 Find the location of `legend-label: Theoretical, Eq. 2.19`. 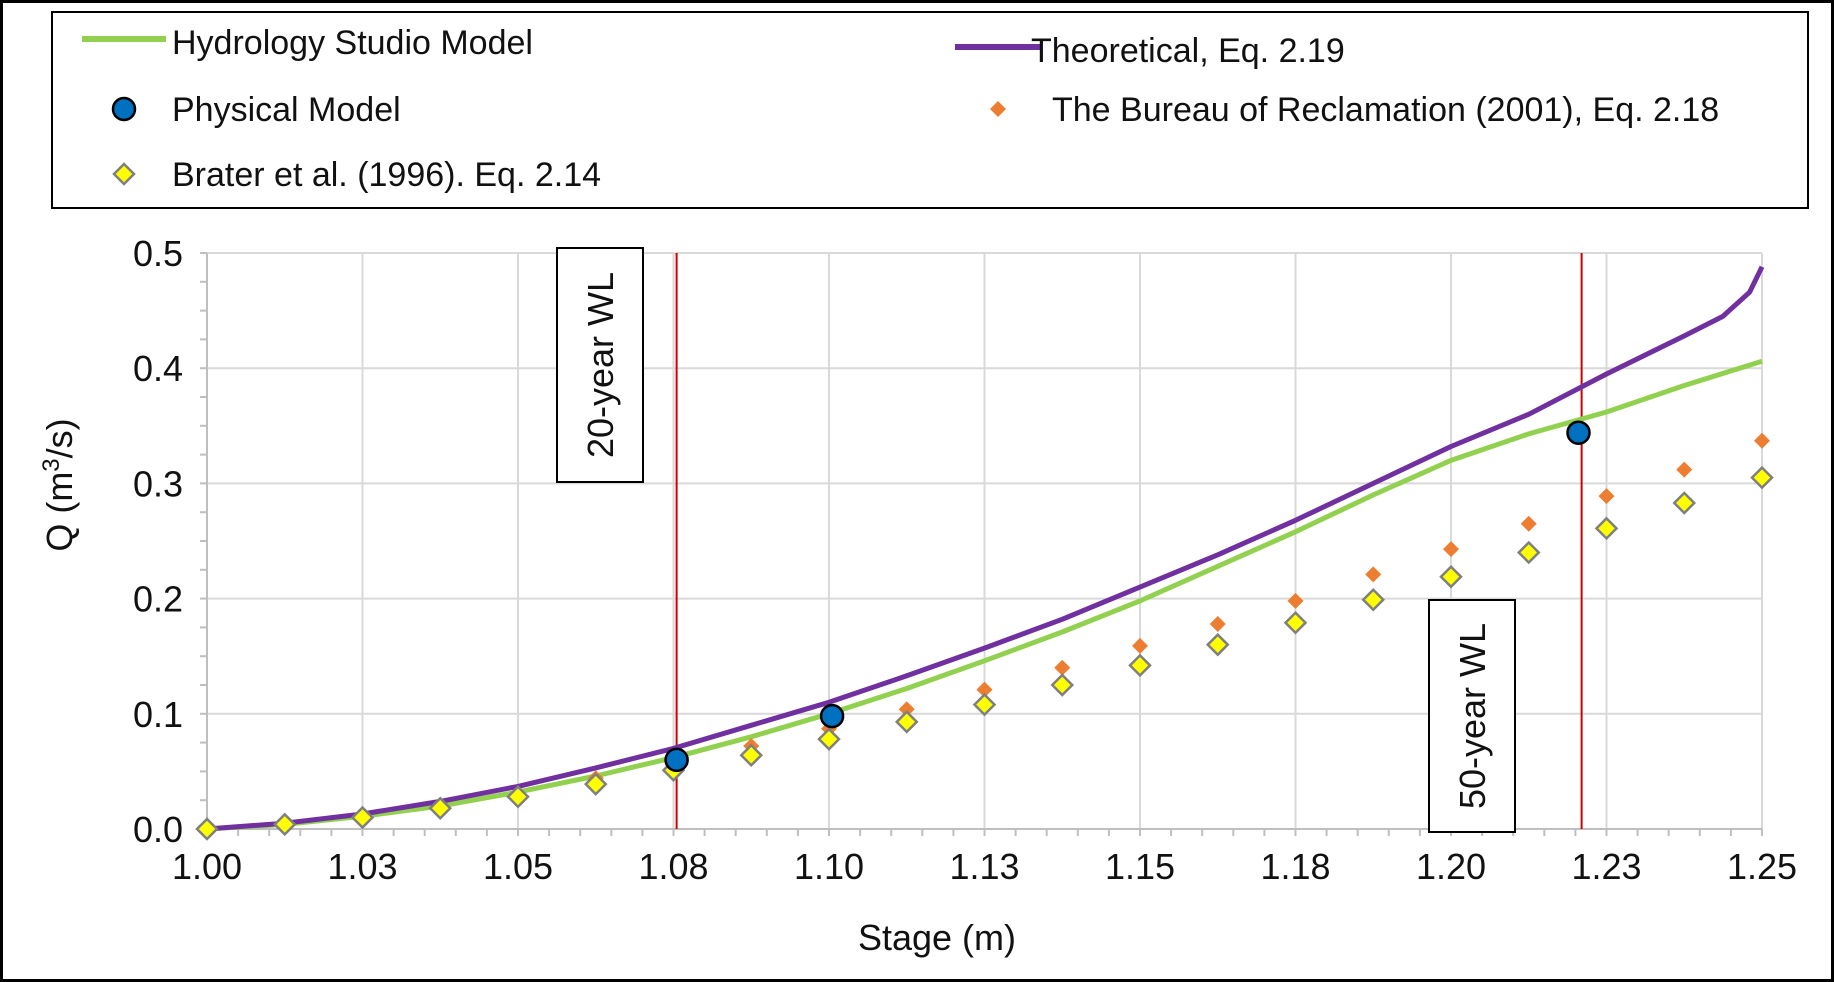

legend-label: Theoretical, Eq. 2.19 is located at coordinates (1188, 51).